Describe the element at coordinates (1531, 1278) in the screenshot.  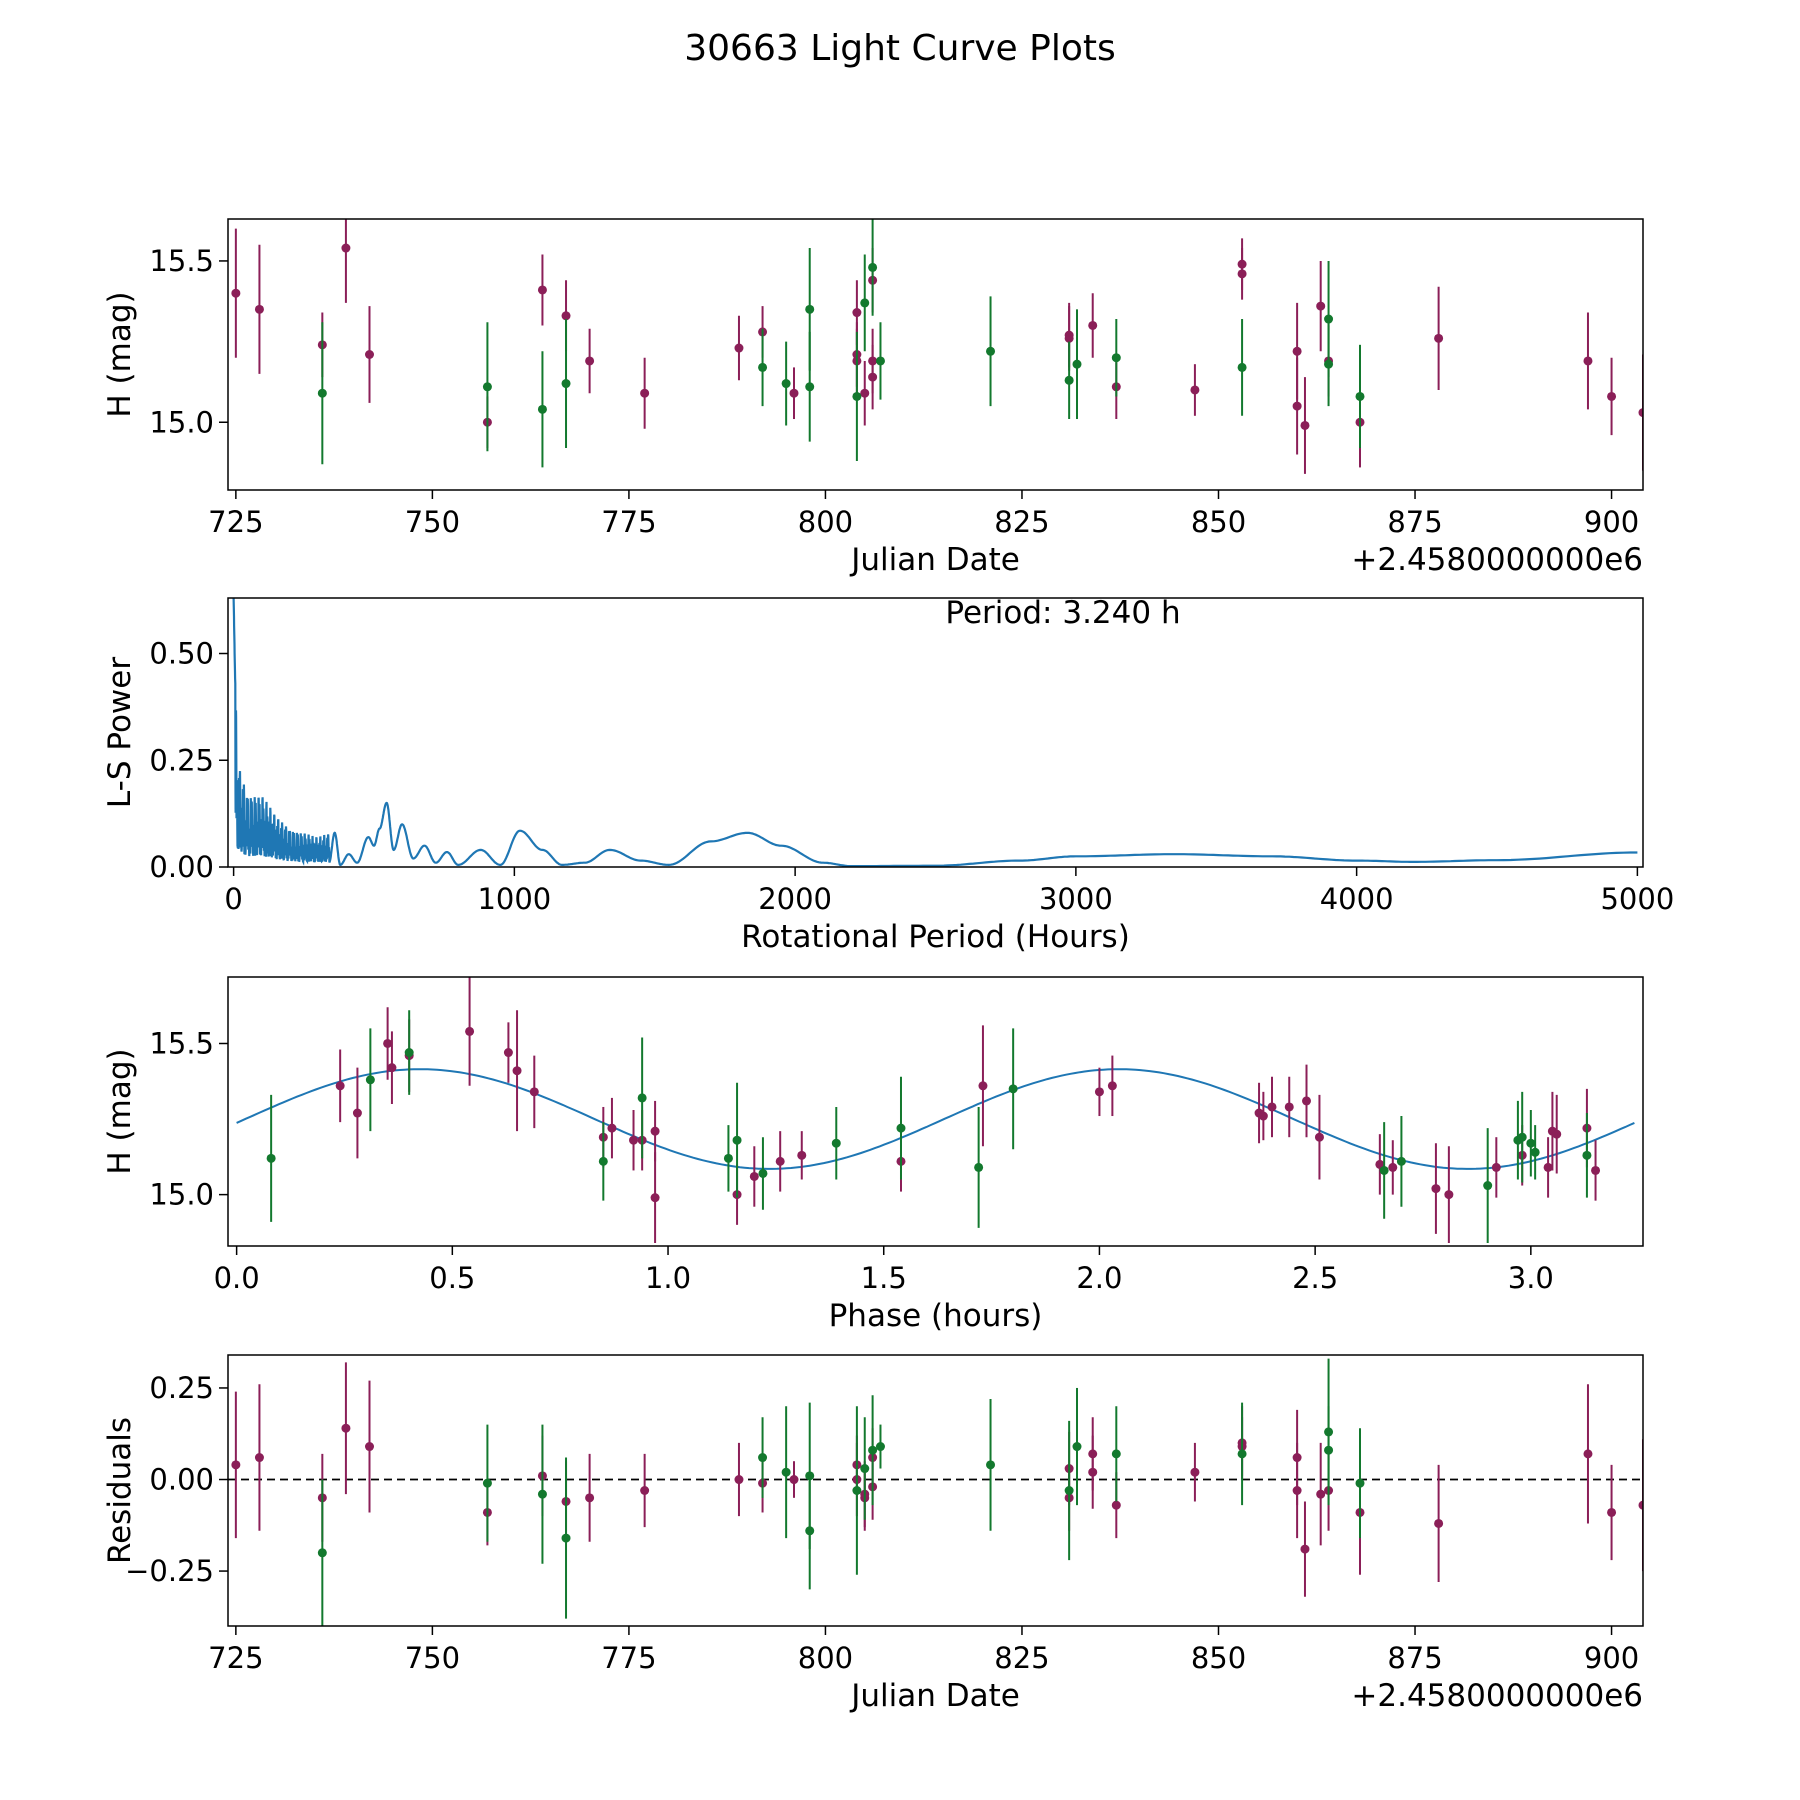
I see `x-tick-label: 3.0` at that location.